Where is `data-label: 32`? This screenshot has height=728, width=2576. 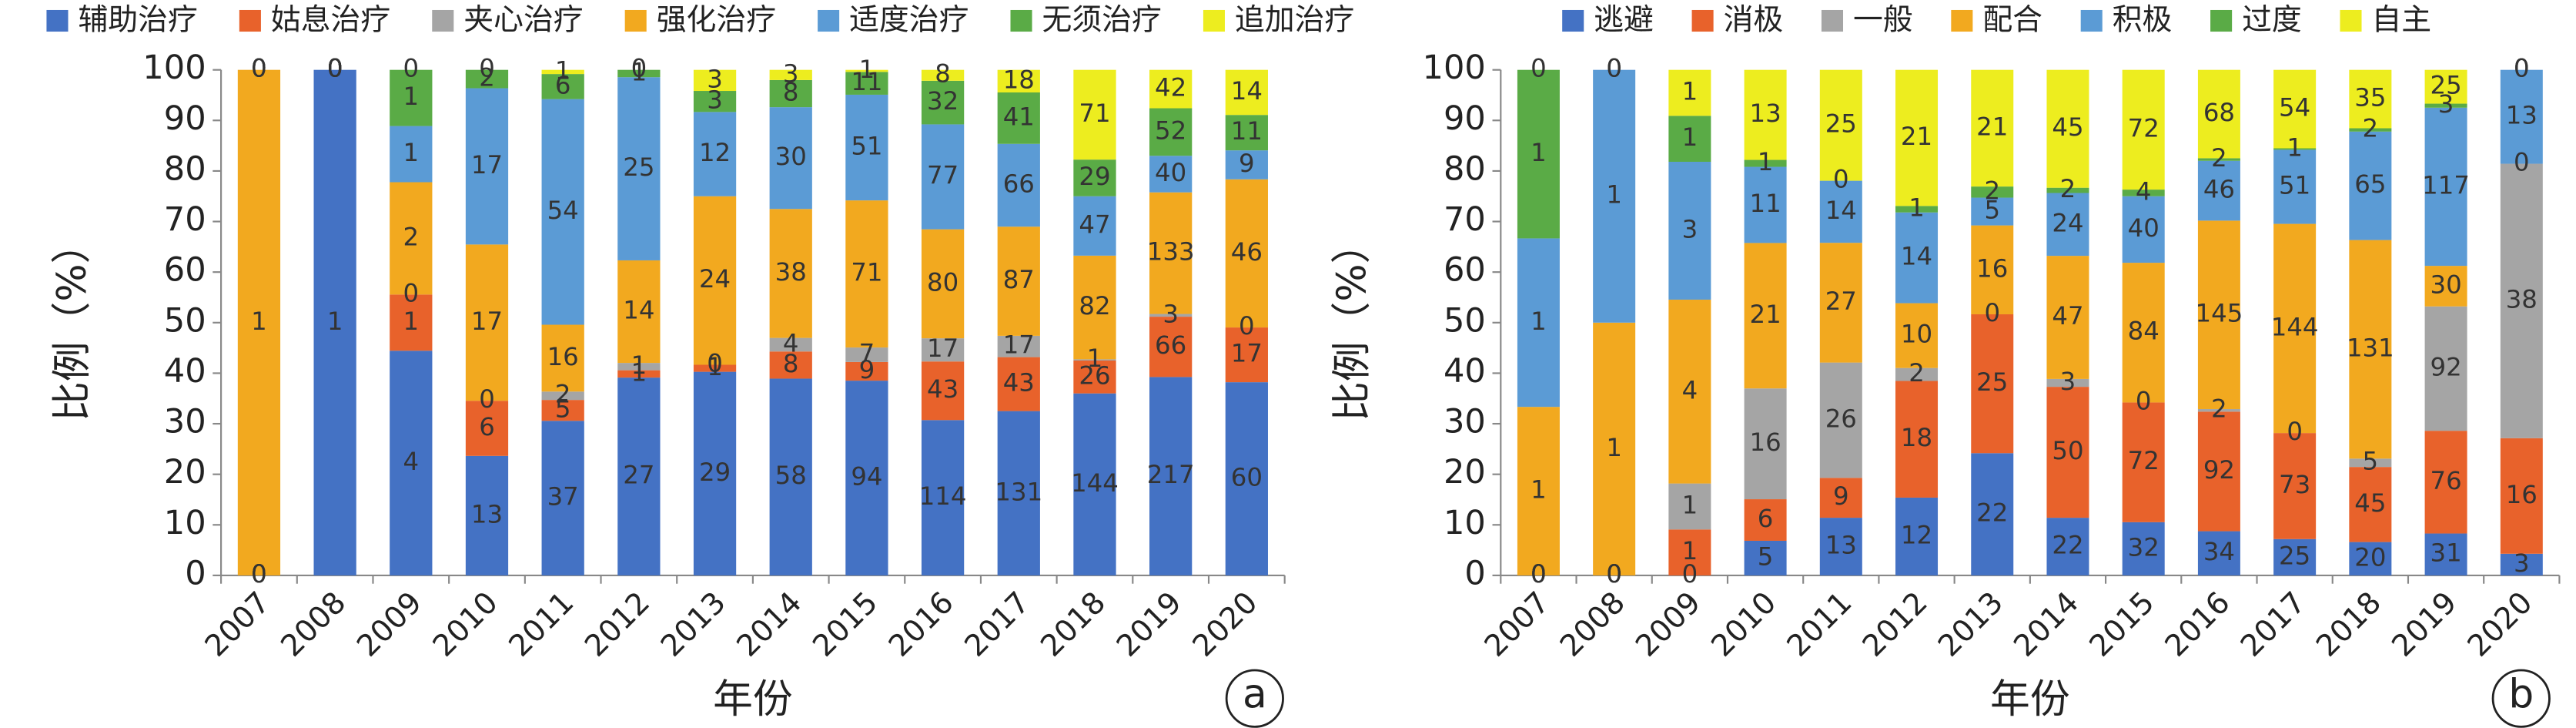 data-label: 32 is located at coordinates (2144, 547).